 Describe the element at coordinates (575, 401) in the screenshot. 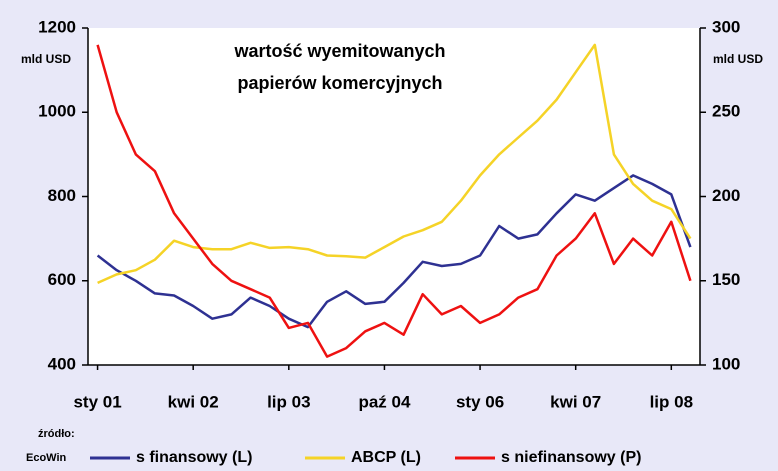

I see `x-tick-label: kwi 07` at that location.